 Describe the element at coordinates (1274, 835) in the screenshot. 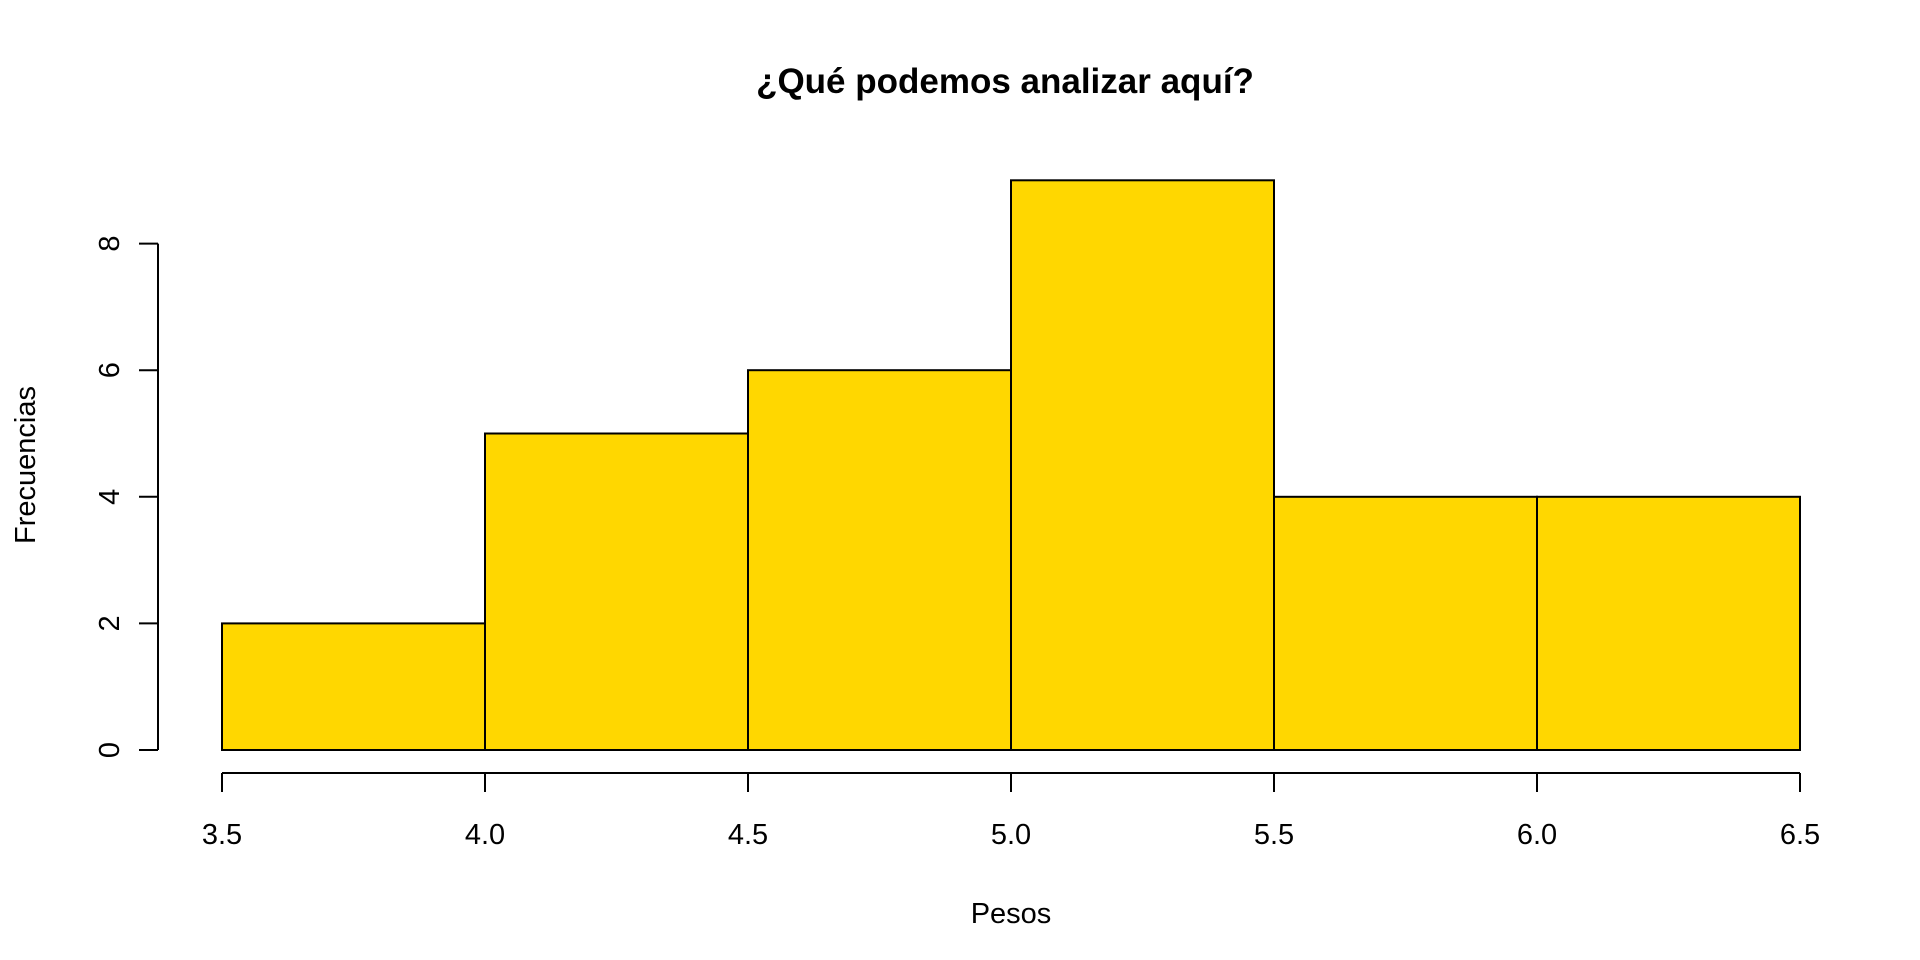

I see `x-tick-label: 5.5` at that location.